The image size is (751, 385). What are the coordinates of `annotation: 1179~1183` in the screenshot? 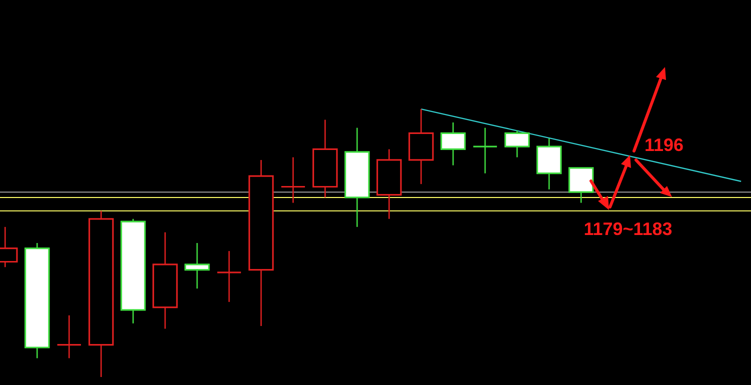 It's located at (628, 229).